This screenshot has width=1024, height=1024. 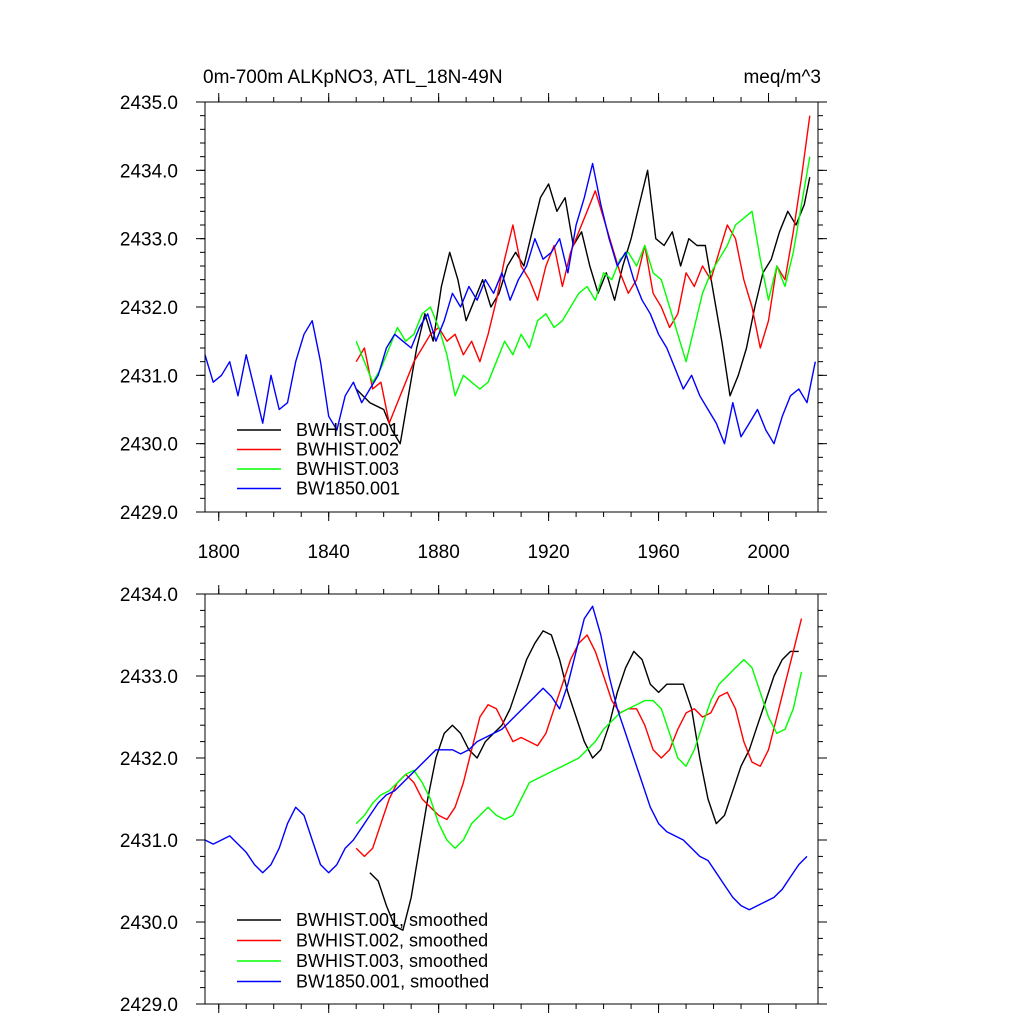 What do you see at coordinates (149, 759) in the screenshot?
I see `bottom-ytick-label: 2432.0` at bounding box center [149, 759].